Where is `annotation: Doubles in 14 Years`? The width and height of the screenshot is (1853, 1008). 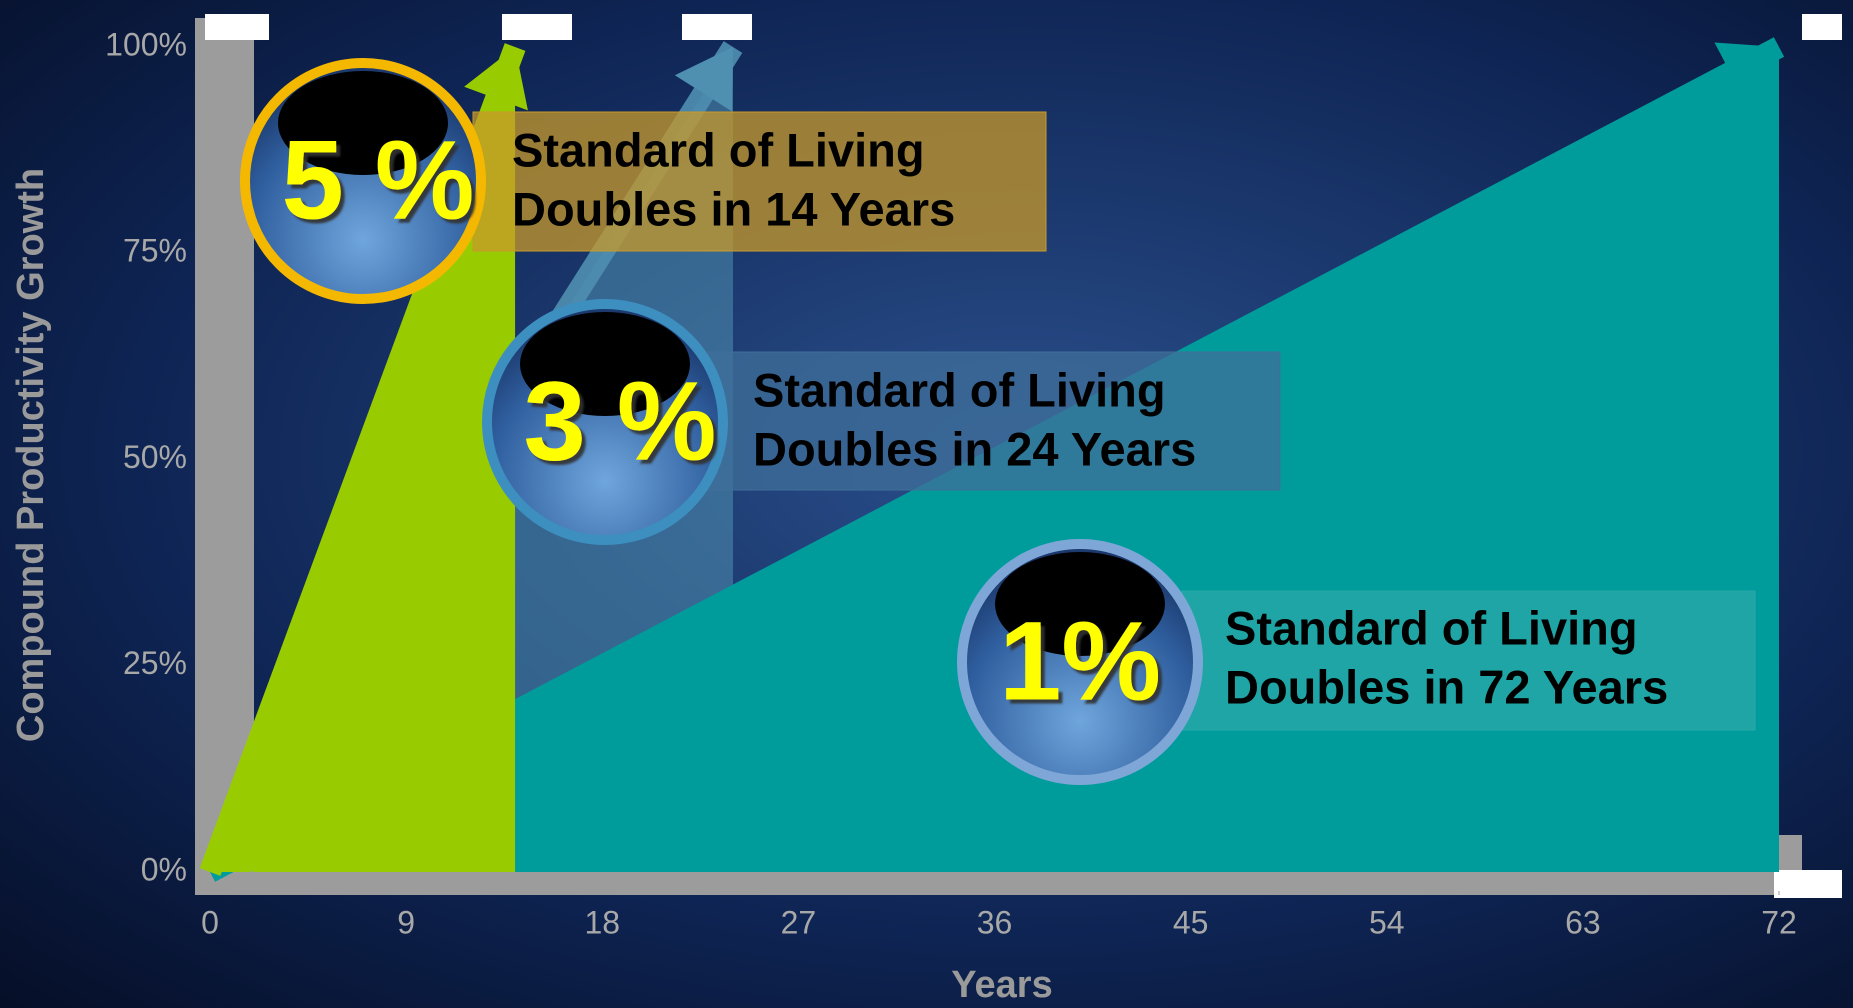 annotation: Doubles in 14 Years is located at coordinates (733, 208).